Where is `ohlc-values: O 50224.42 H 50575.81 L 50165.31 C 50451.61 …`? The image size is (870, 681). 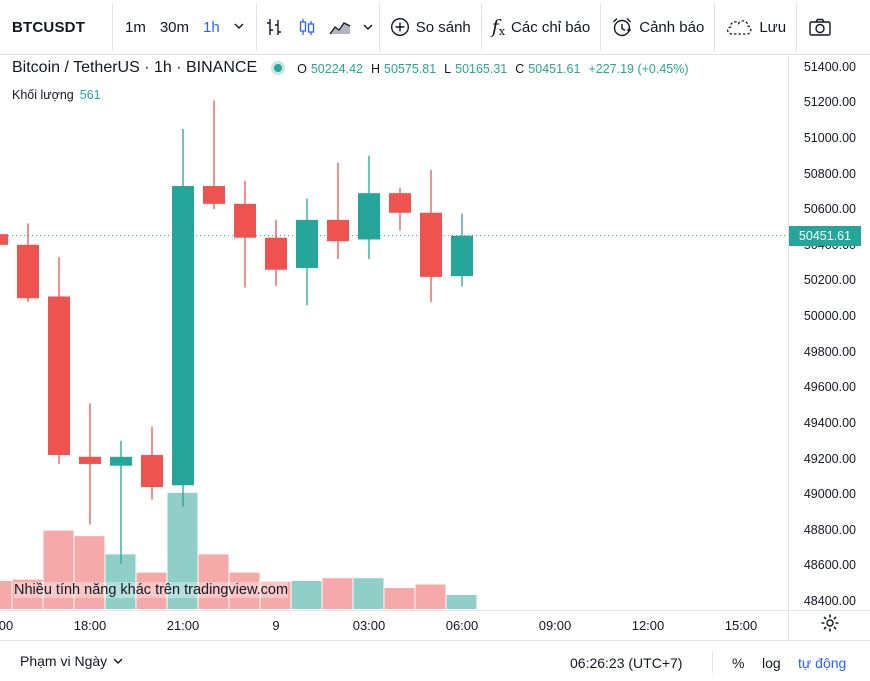 ohlc-values: O 50224.42 H 50575.81 L 50165.31 C 50451.61 … is located at coordinates (492, 69).